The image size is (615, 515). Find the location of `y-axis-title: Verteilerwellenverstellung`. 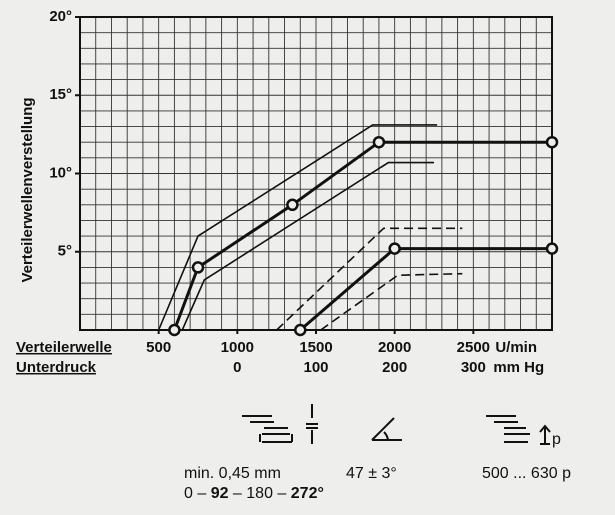

y-axis-title: Verteilerwellenverstellung is located at coordinates (27, 189).